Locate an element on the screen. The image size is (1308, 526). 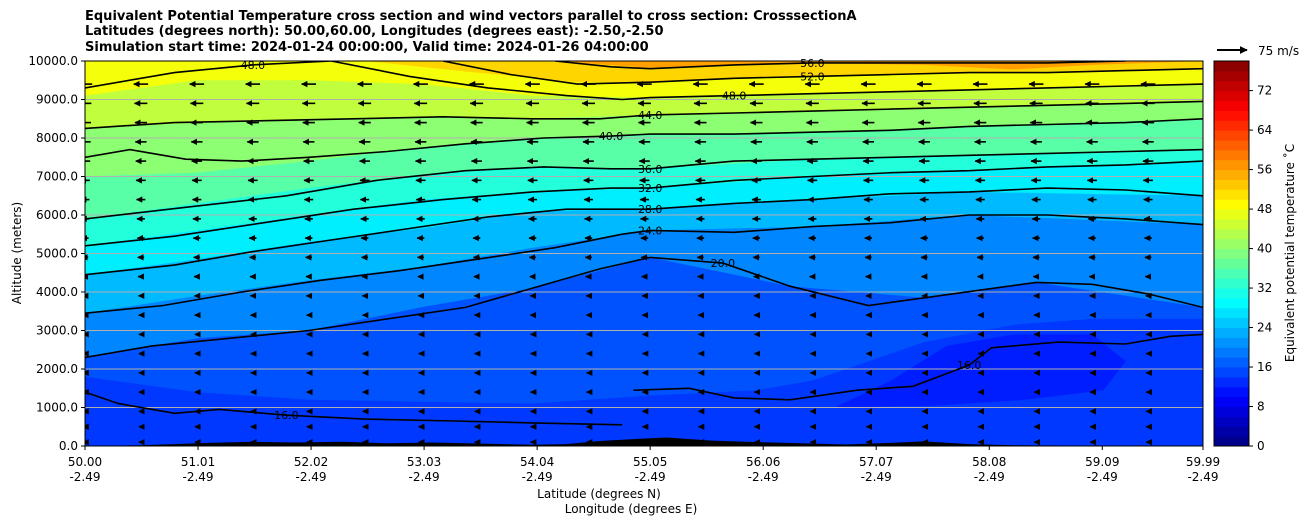
colorbar-tick-label: 16 is located at coordinates (1264, 367).